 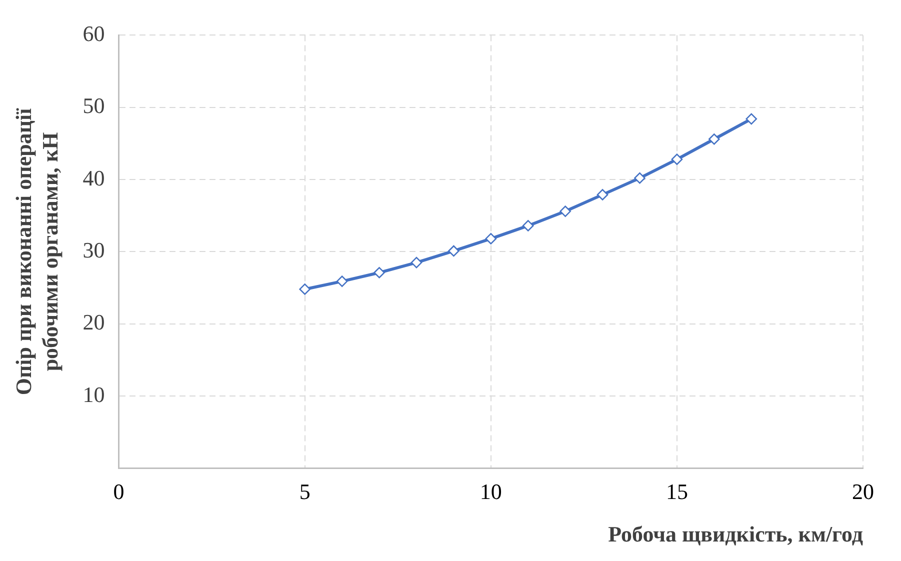 I want to click on y-axis-title: Опір при виконанні операції робочими органами, кН, so click(x=36, y=251).